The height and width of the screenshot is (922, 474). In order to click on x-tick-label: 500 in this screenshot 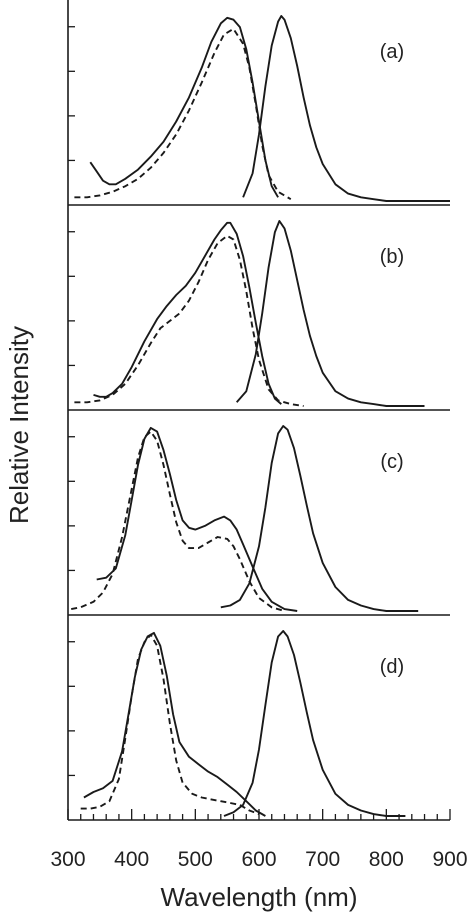, I will do `click(195, 859)`.